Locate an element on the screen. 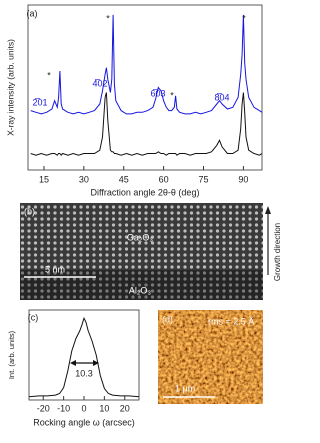 The image size is (320, 443). scale-label: 1 µm is located at coordinates (185, 388).